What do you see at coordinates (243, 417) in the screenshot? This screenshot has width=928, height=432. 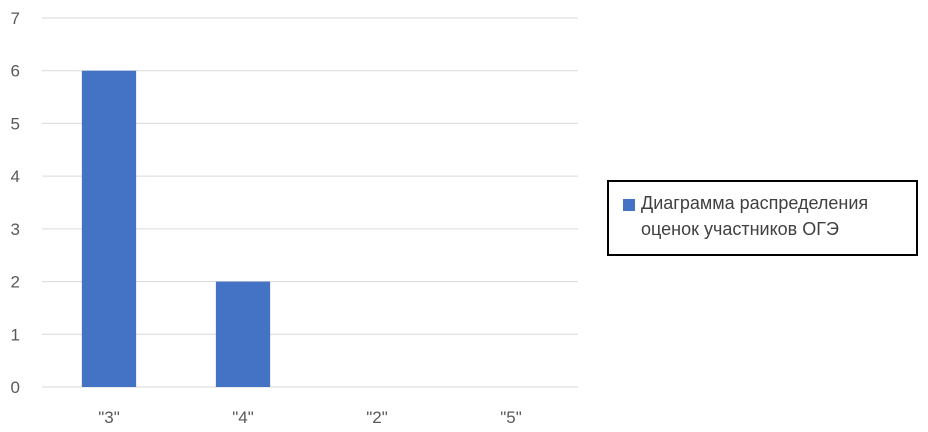 I see `x-tick-label: "4"` at bounding box center [243, 417].